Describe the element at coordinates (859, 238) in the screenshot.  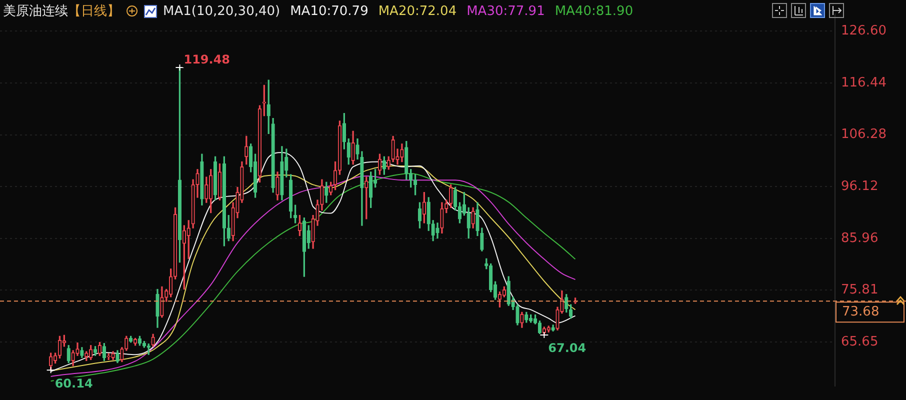
I see `y-tick-label: 85.96` at that location.